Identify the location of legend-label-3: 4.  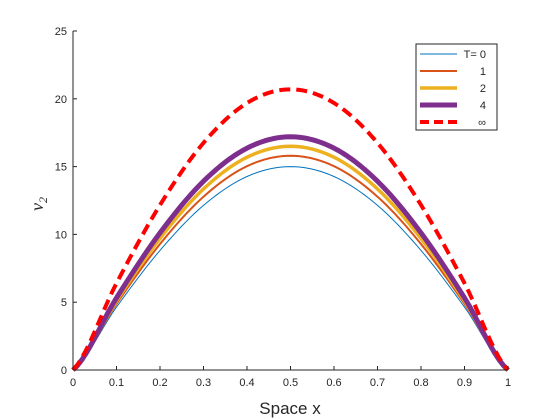
(483, 106).